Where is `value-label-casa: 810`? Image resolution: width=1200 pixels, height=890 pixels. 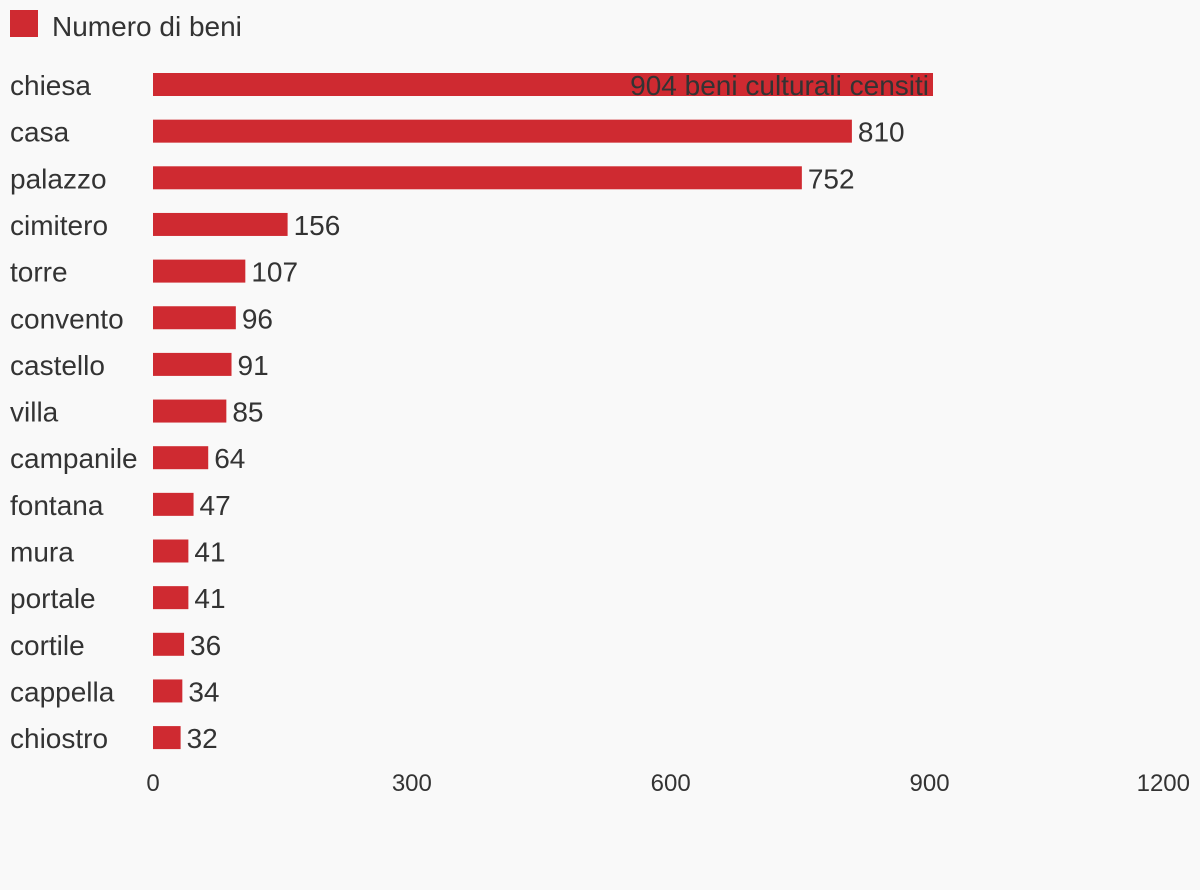 value-label-casa: 810 is located at coordinates (881, 132).